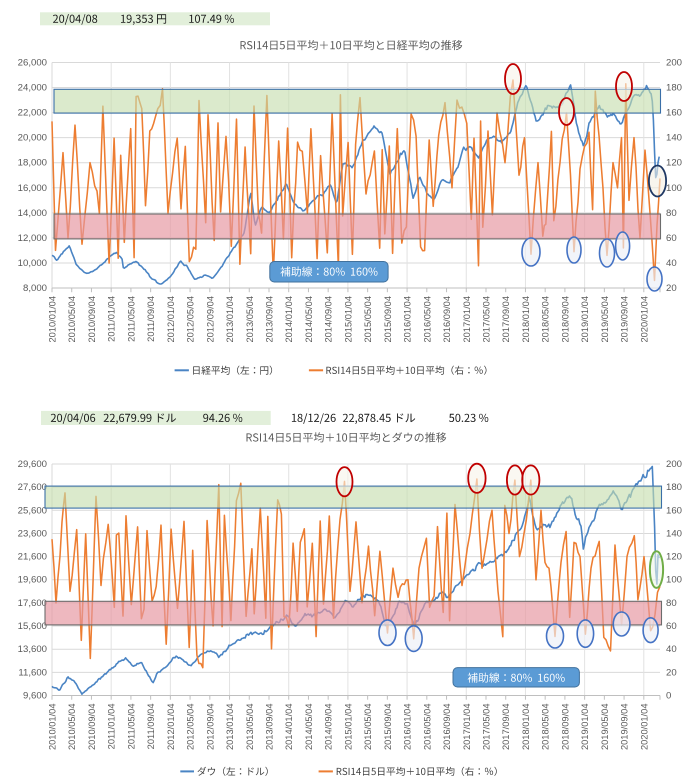  What do you see at coordinates (32, 464) in the screenshot?
I see `svg-text: 29,600` at bounding box center [32, 464].